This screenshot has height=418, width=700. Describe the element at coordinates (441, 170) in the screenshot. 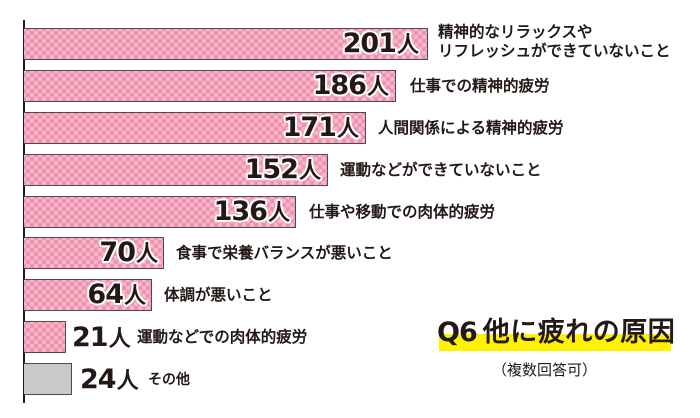

I see `bar-label: 運動などができていないこと` at that location.